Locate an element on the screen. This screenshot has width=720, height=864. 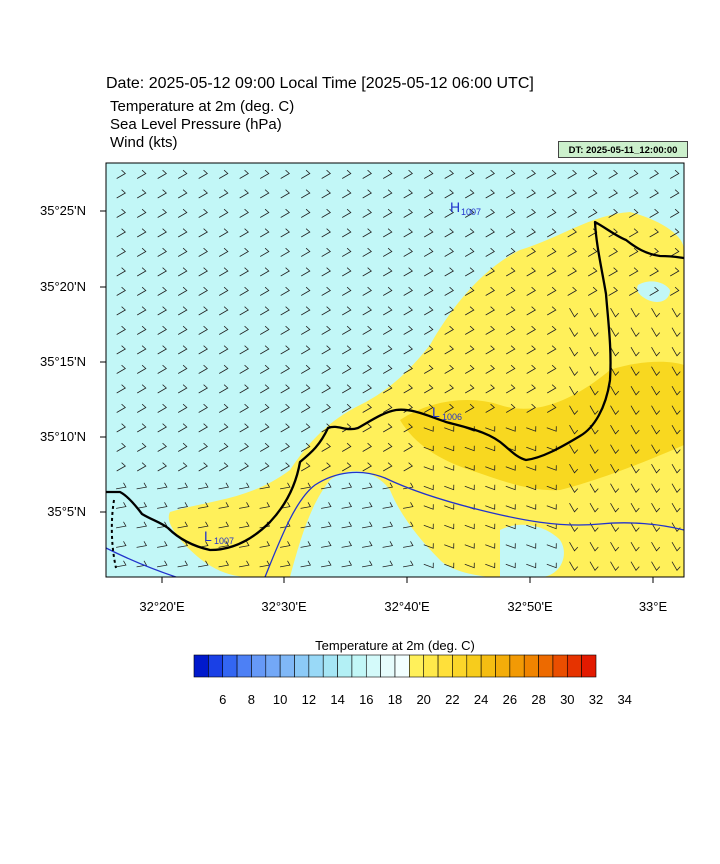
field-label-temperature: Temperature at 2m (deg. C) is located at coordinates (202, 106).